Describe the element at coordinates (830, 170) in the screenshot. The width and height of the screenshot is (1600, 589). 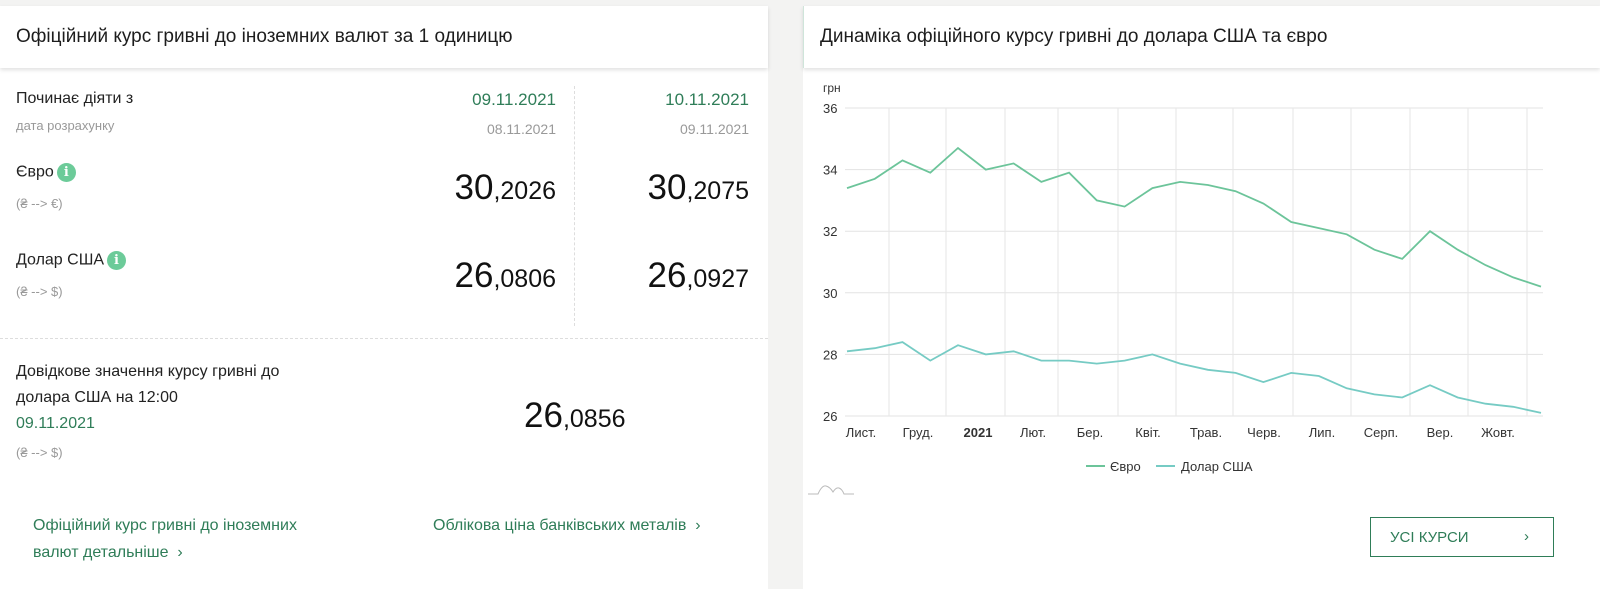
I see `svg-text: 34` at that location.